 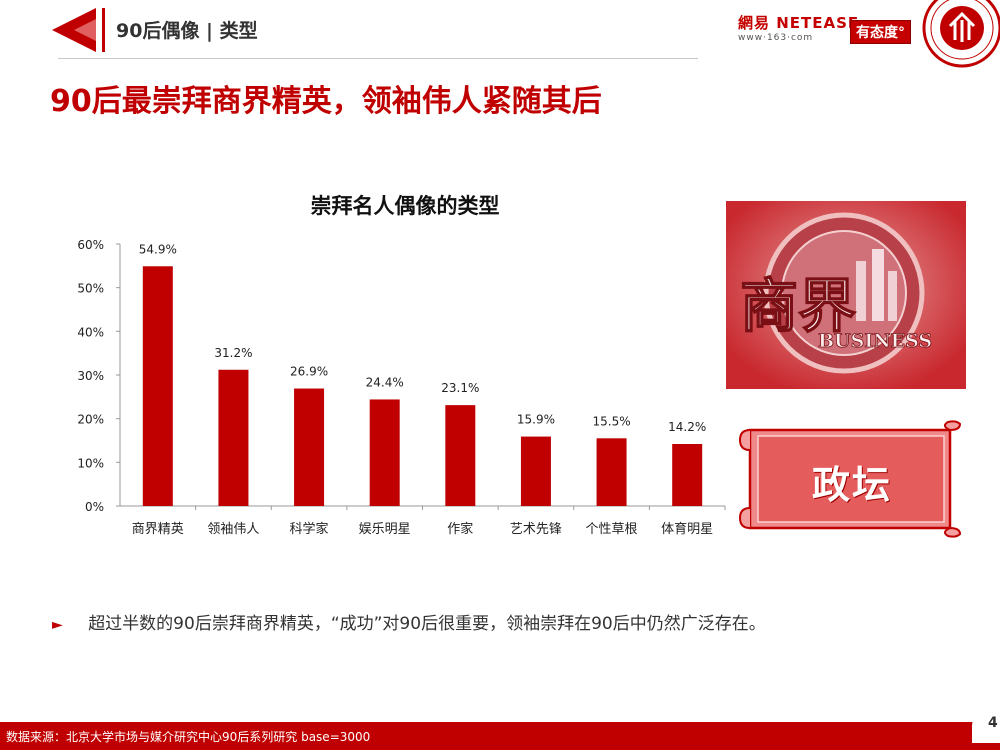 I want to click on page-number-tab, so click(x=986, y=726).